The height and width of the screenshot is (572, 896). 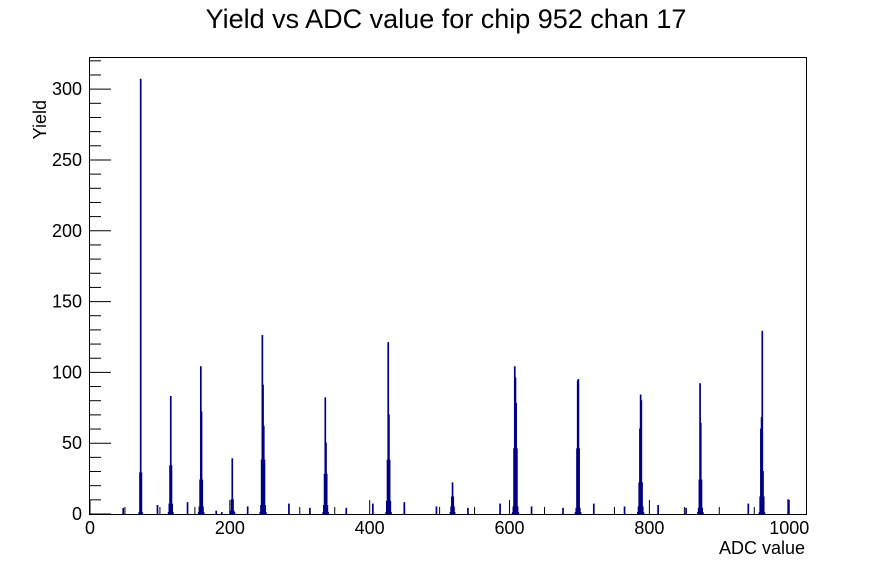 What do you see at coordinates (67, 231) in the screenshot?
I see `y-tick-label: 200` at bounding box center [67, 231].